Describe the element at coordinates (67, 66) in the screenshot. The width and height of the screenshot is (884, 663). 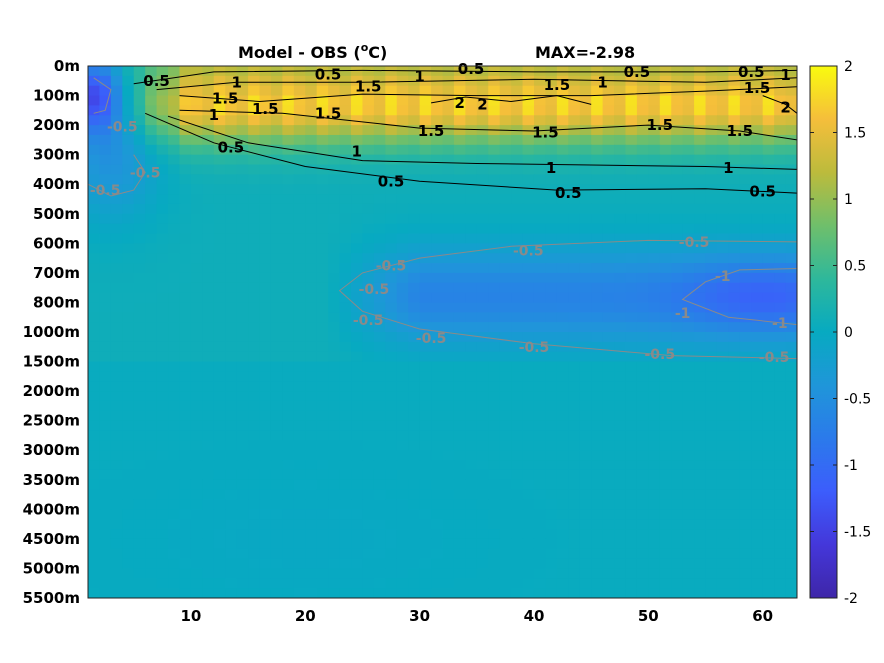
I see `y-tick-label: 0m` at that location.